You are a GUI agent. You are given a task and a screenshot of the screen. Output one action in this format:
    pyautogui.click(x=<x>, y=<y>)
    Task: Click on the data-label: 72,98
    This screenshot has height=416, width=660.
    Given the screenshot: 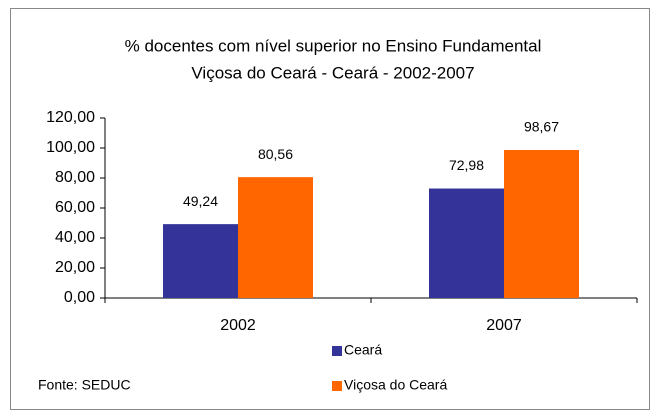 What is the action you would take?
    pyautogui.click(x=466, y=165)
    